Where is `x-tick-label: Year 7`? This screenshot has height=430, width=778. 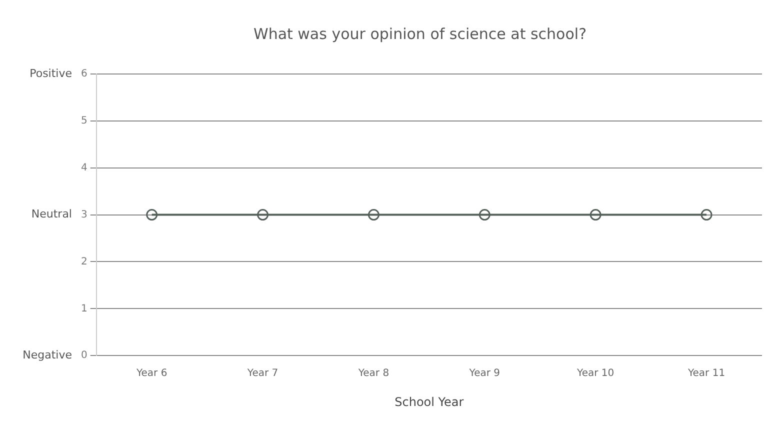
x-tick-label: Year 7 is located at coordinates (262, 374).